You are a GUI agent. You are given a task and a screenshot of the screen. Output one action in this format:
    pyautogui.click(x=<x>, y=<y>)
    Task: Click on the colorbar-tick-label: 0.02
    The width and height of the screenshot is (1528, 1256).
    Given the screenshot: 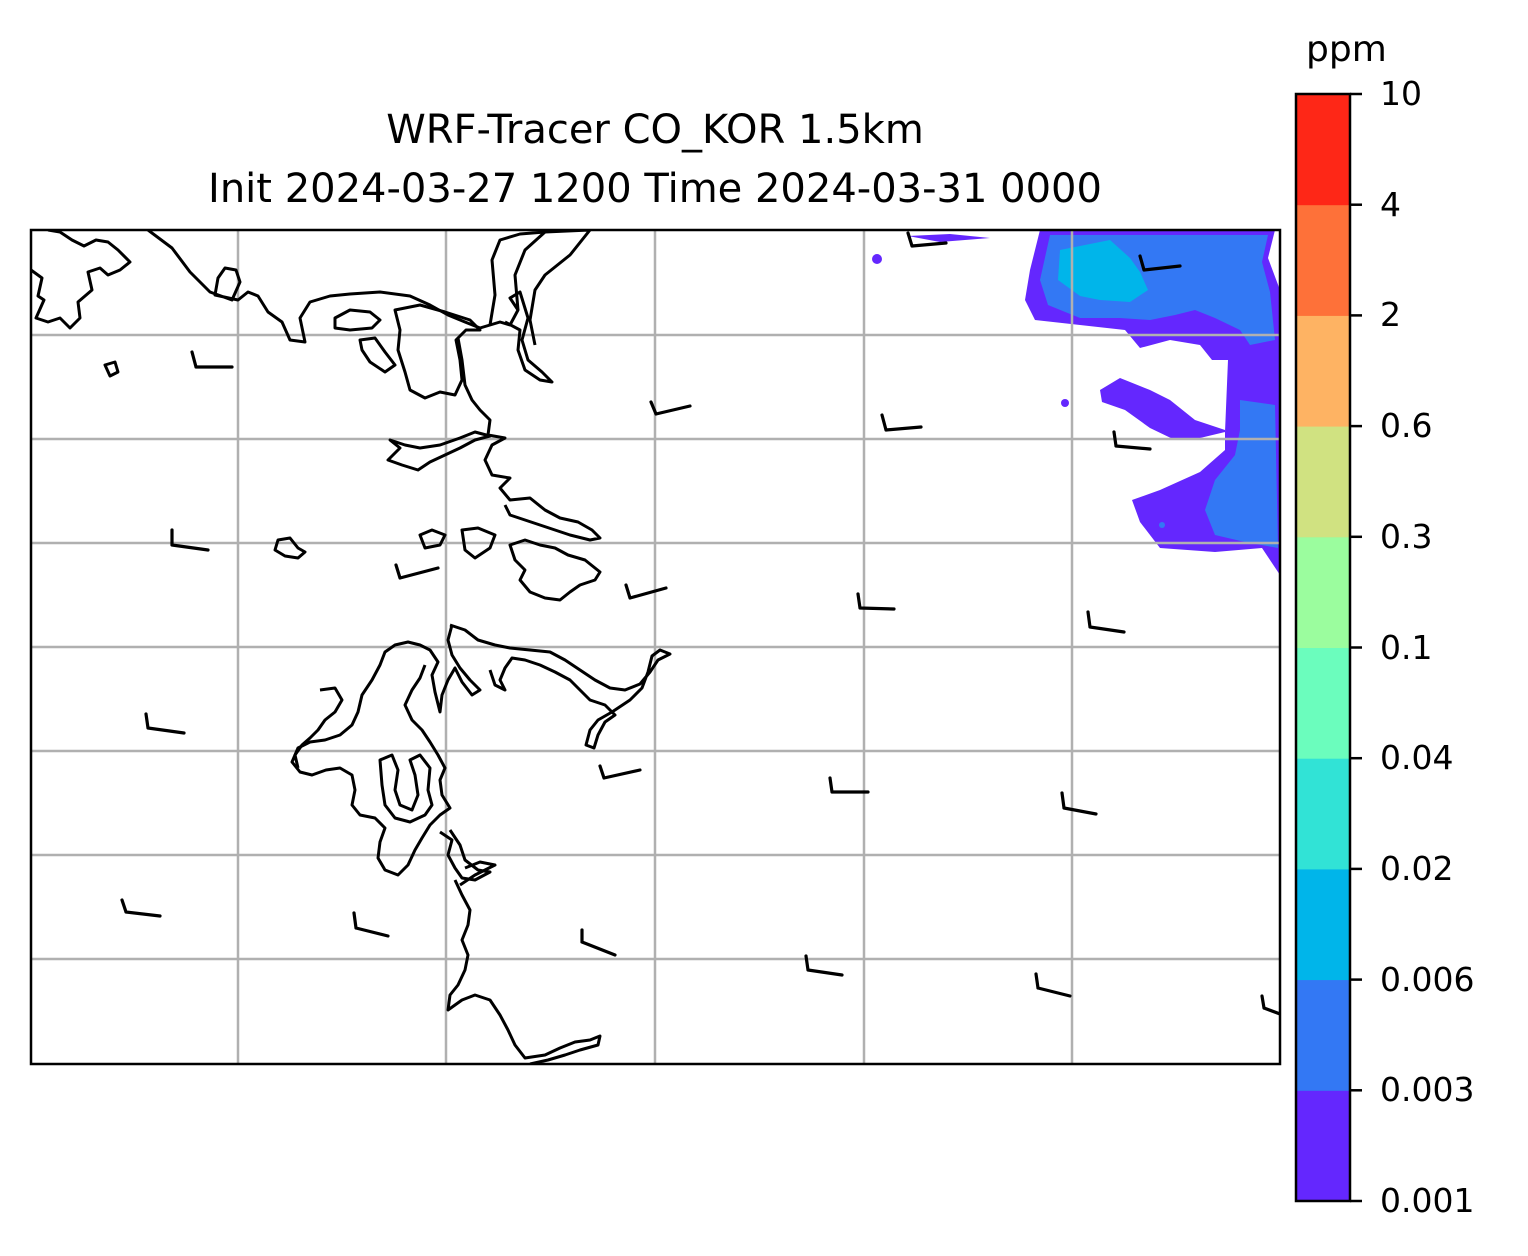 What is the action you would take?
    pyautogui.click(x=1417, y=868)
    